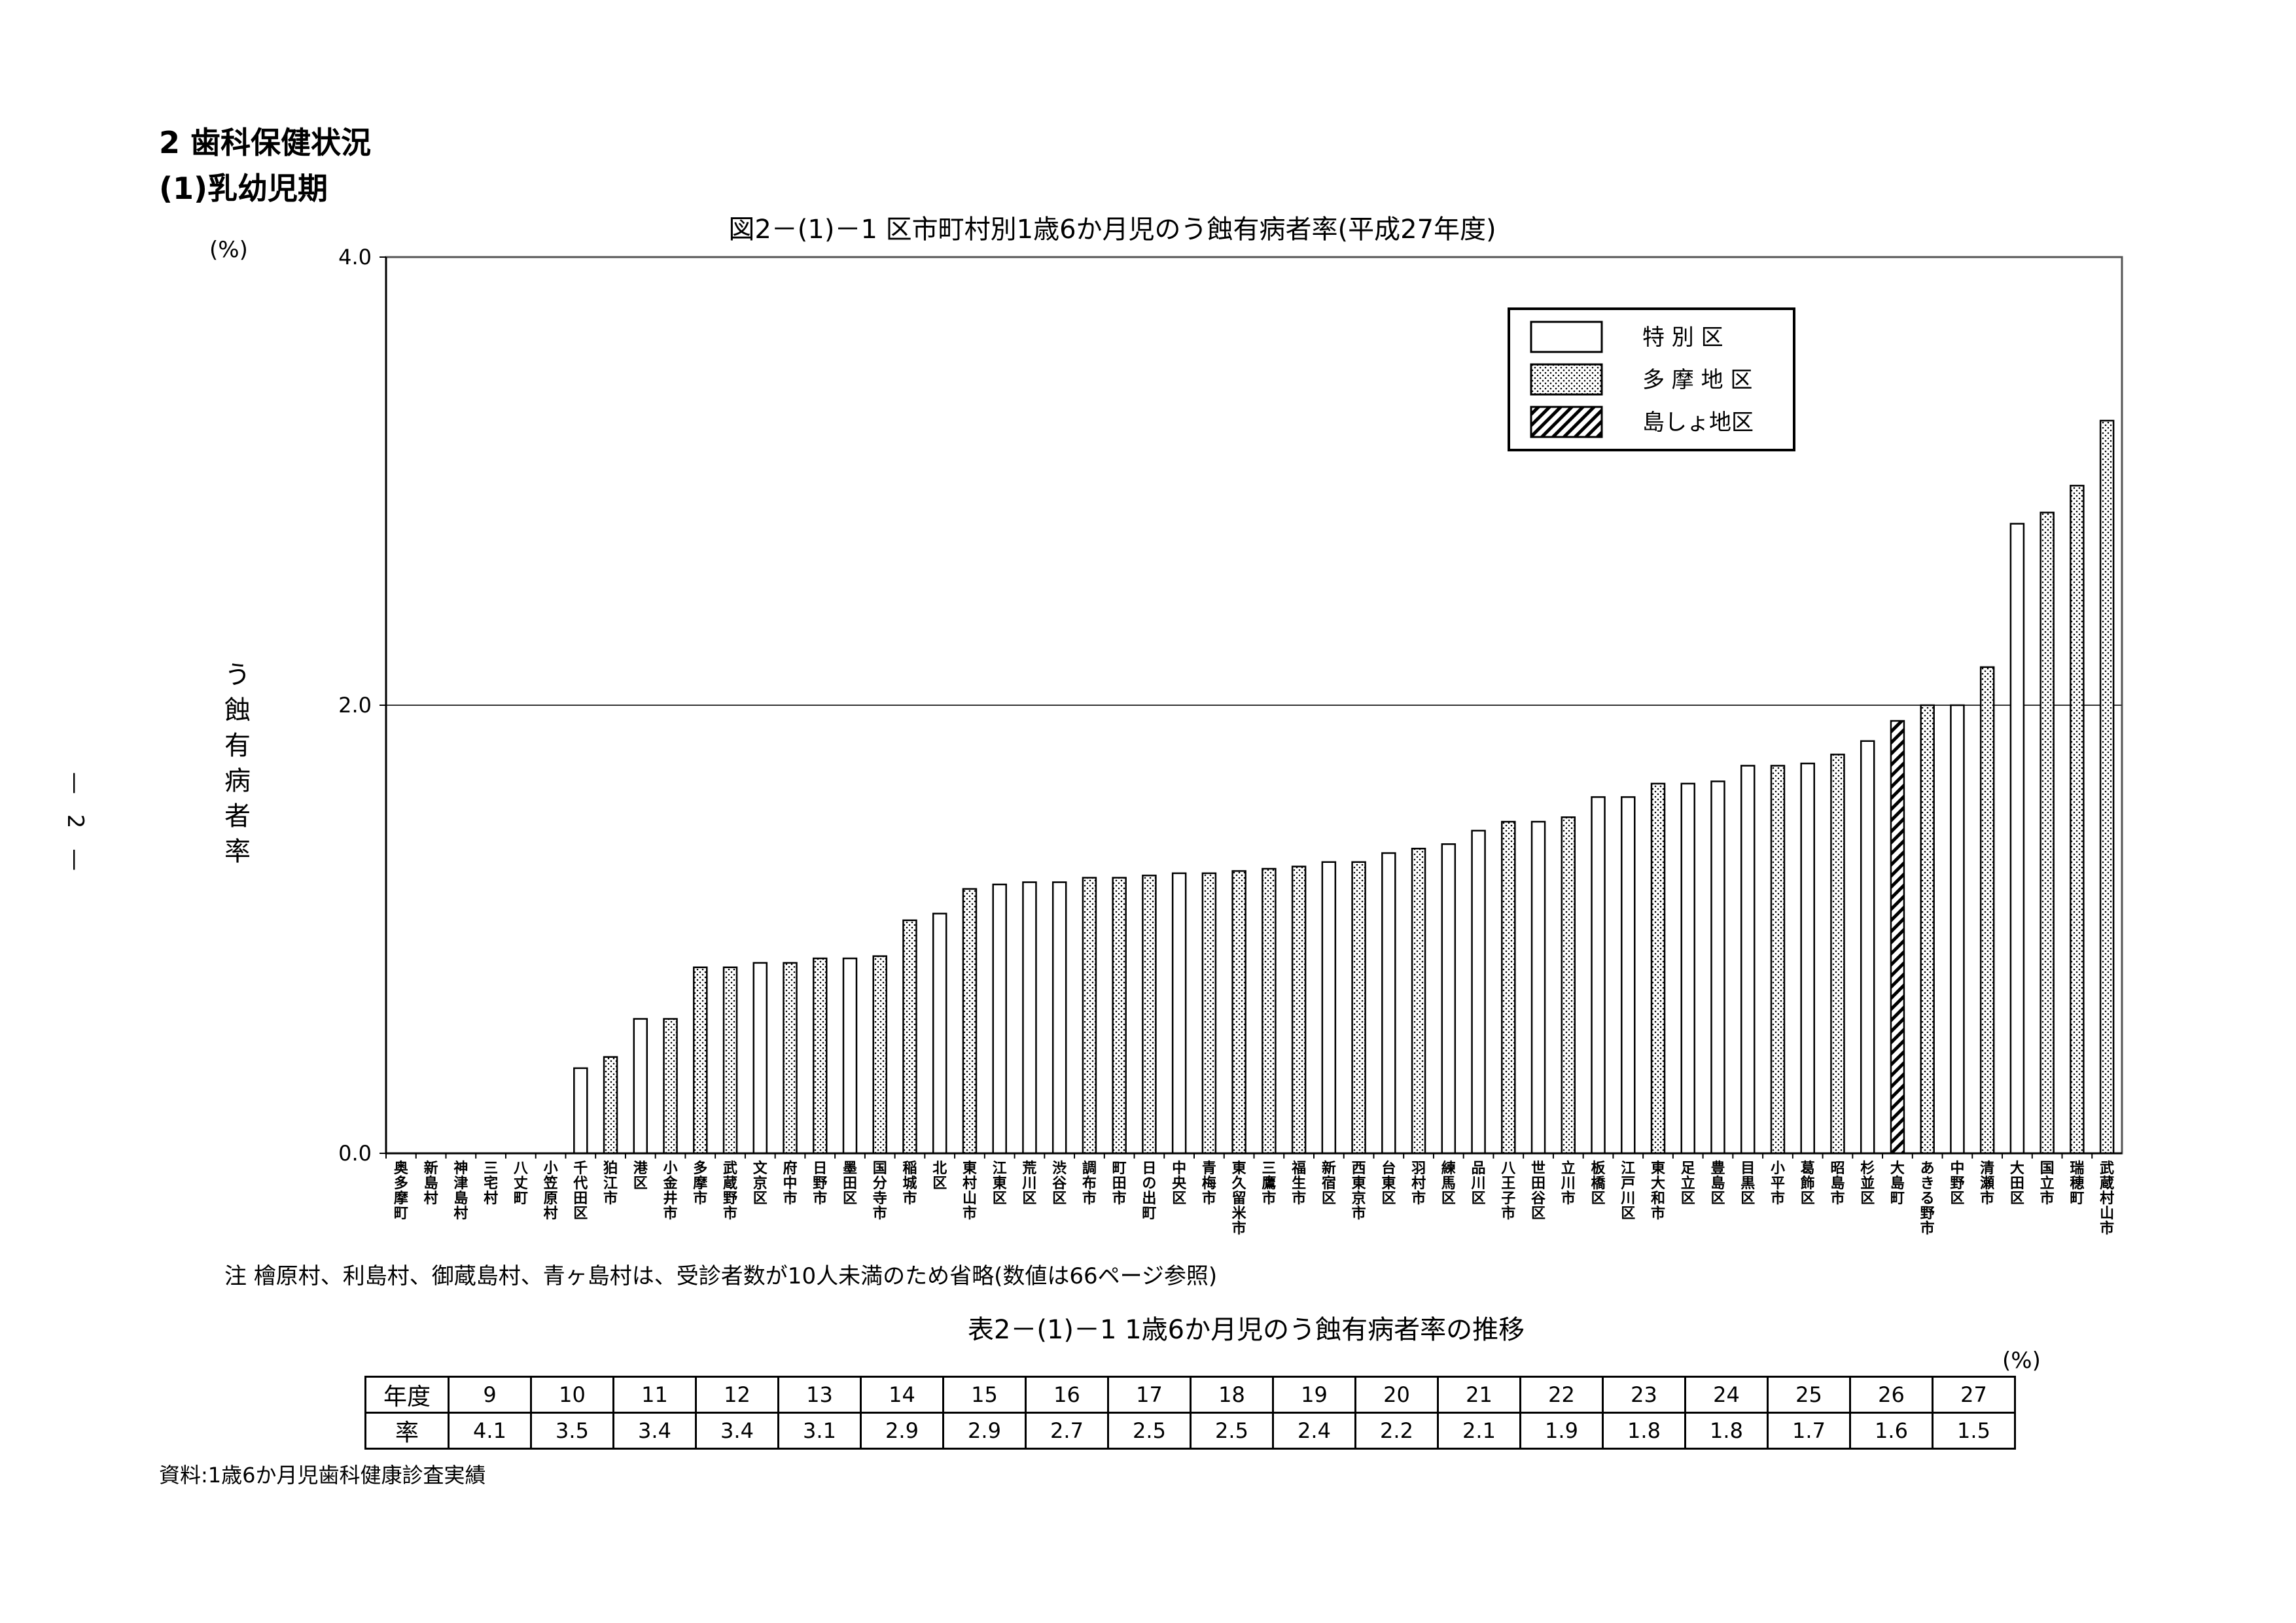 Image resolution: width=2296 pixels, height=1623 pixels. Describe the element at coordinates (1726, 1395) in the screenshot. I see `table-cell-year: 24` at that location.